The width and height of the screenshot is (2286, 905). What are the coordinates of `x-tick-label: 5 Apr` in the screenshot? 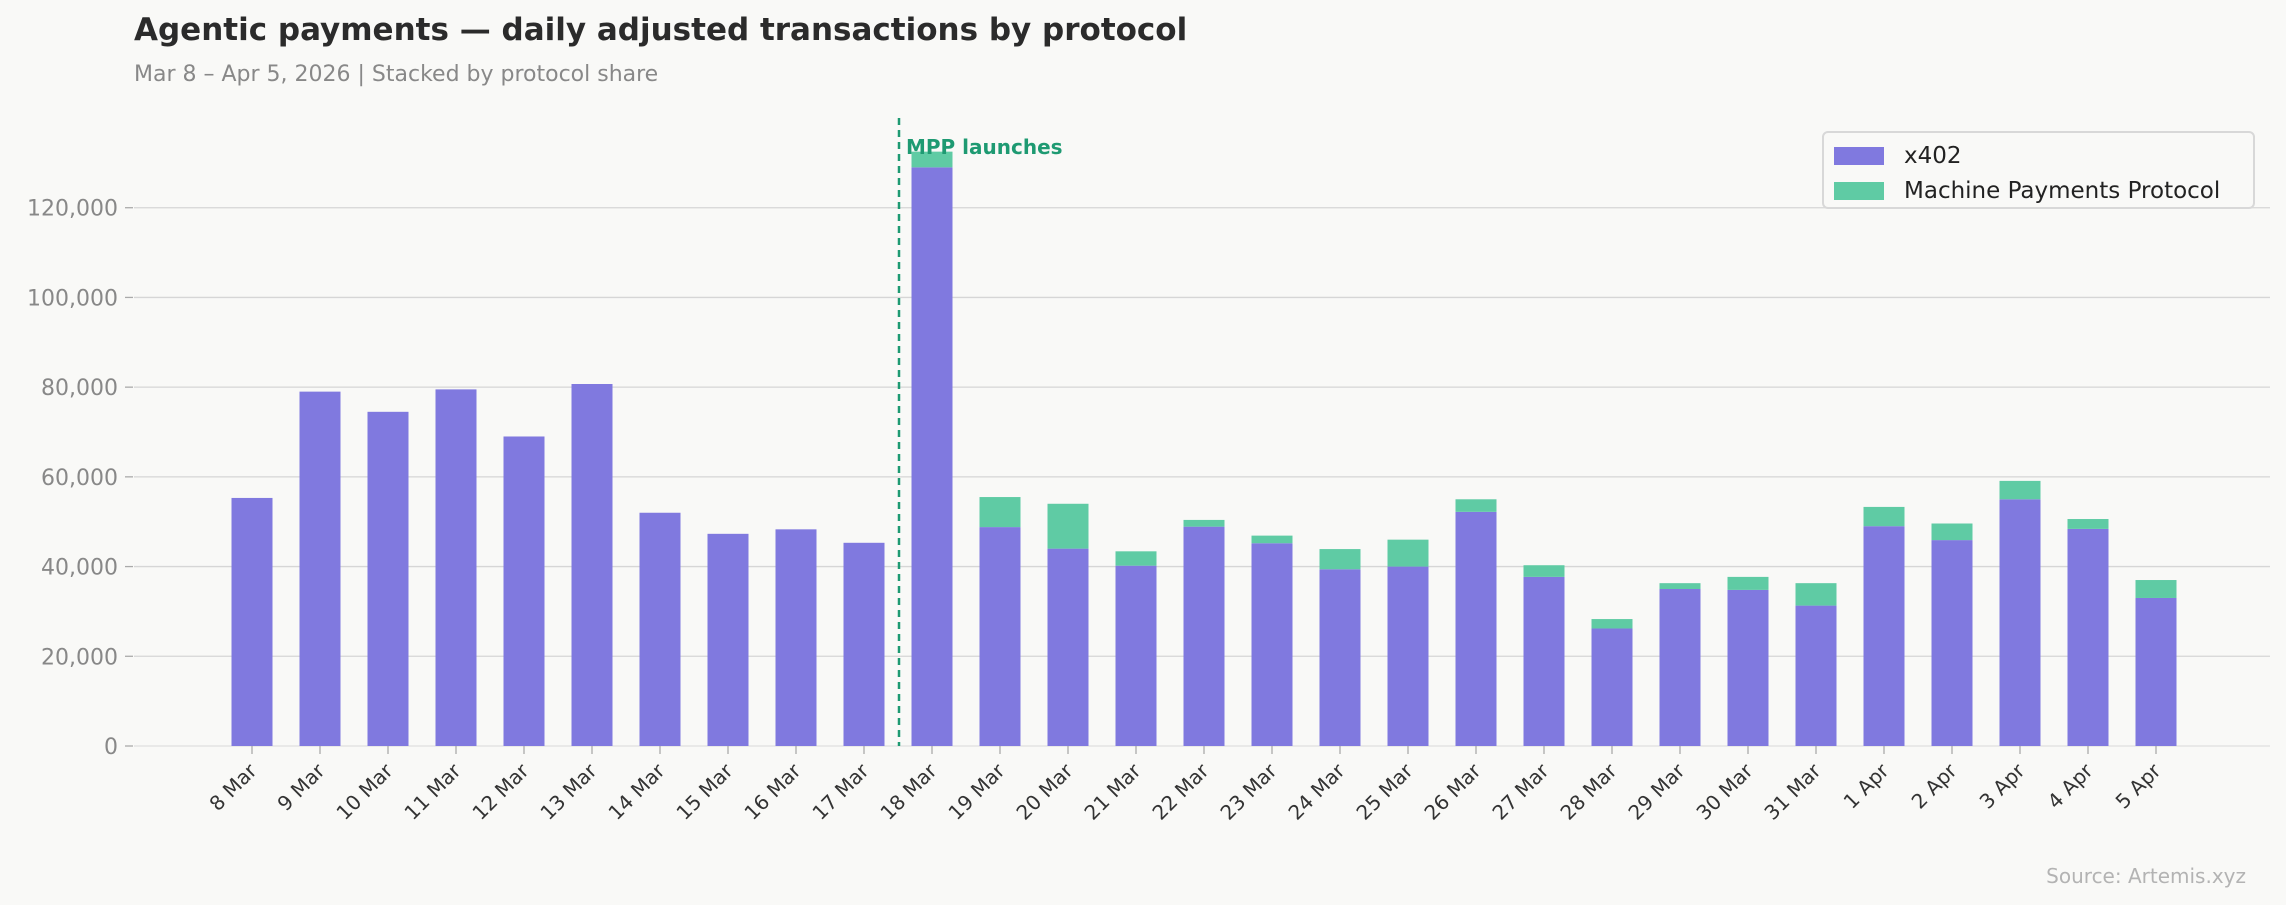 It's located at (2138, 785).